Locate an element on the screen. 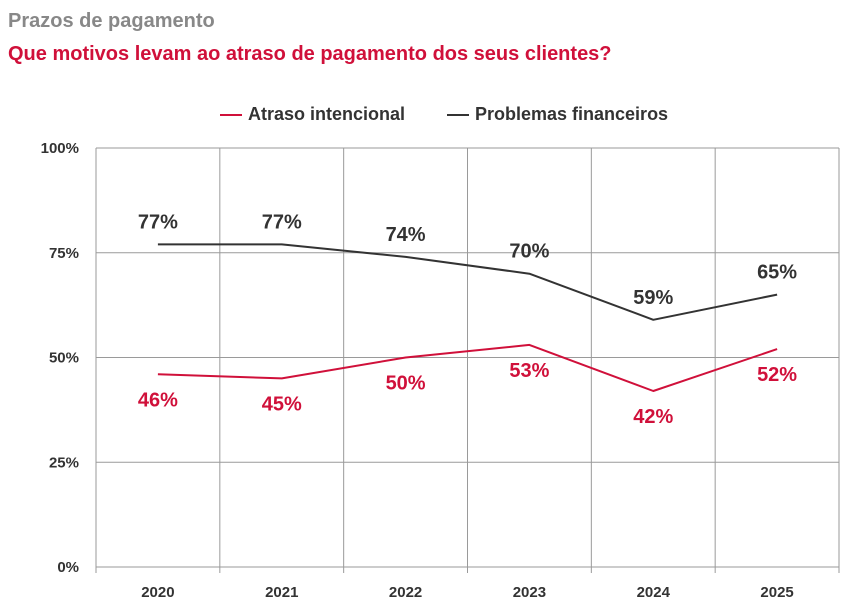 Image resolution: width=851 pixels, height=610 pixels. x-tick-label: 2022 is located at coordinates (405, 592).